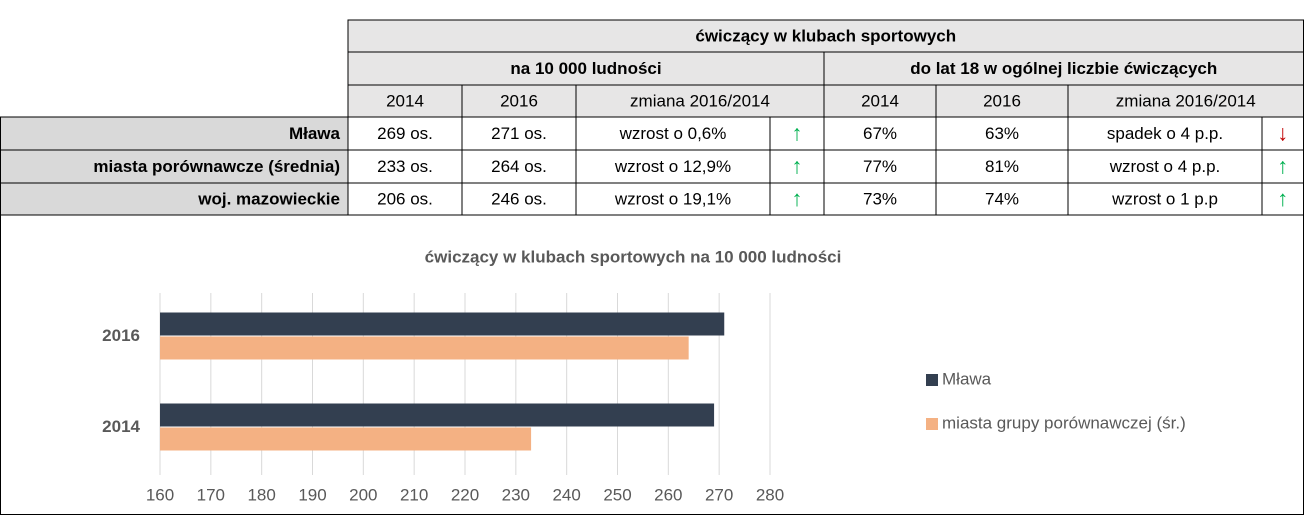 This screenshot has height=515, width=1304. Describe the element at coordinates (825, 35) in the screenshot. I see `cell-text: ćwiczący w klubach sportowych` at that location.